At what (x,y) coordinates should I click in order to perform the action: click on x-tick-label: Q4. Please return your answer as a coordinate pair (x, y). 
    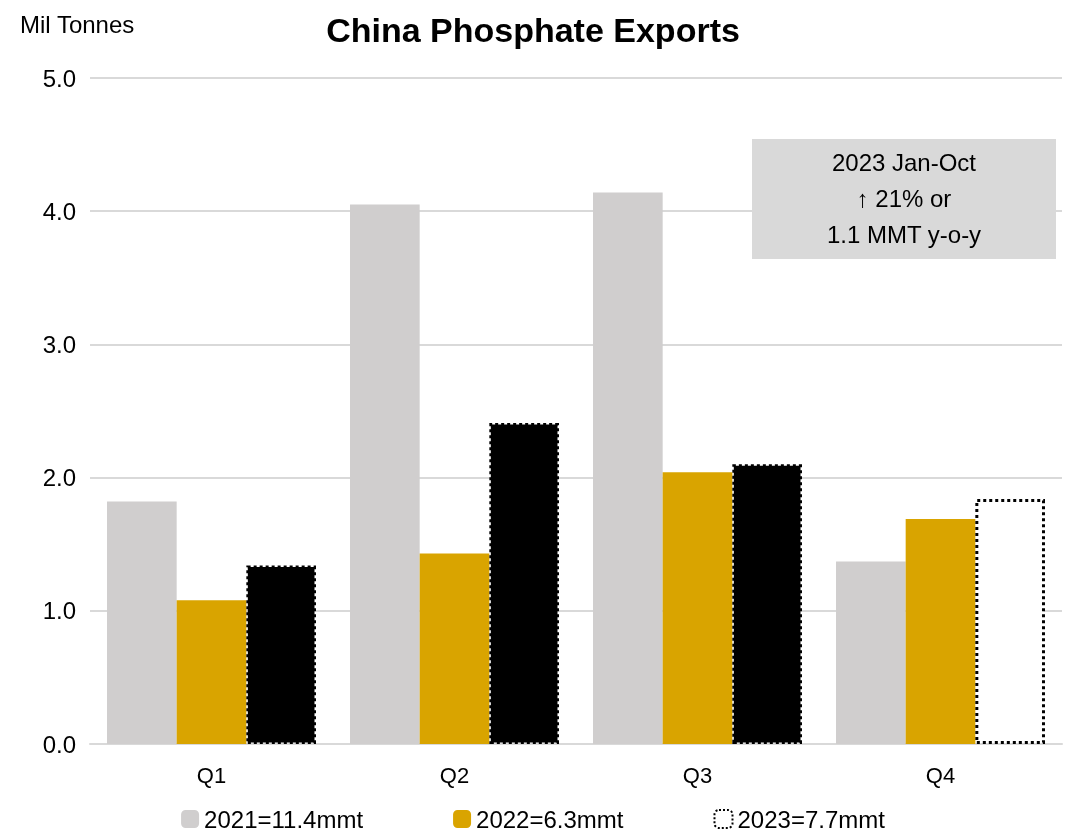
    Looking at the image, I should click on (940, 775).